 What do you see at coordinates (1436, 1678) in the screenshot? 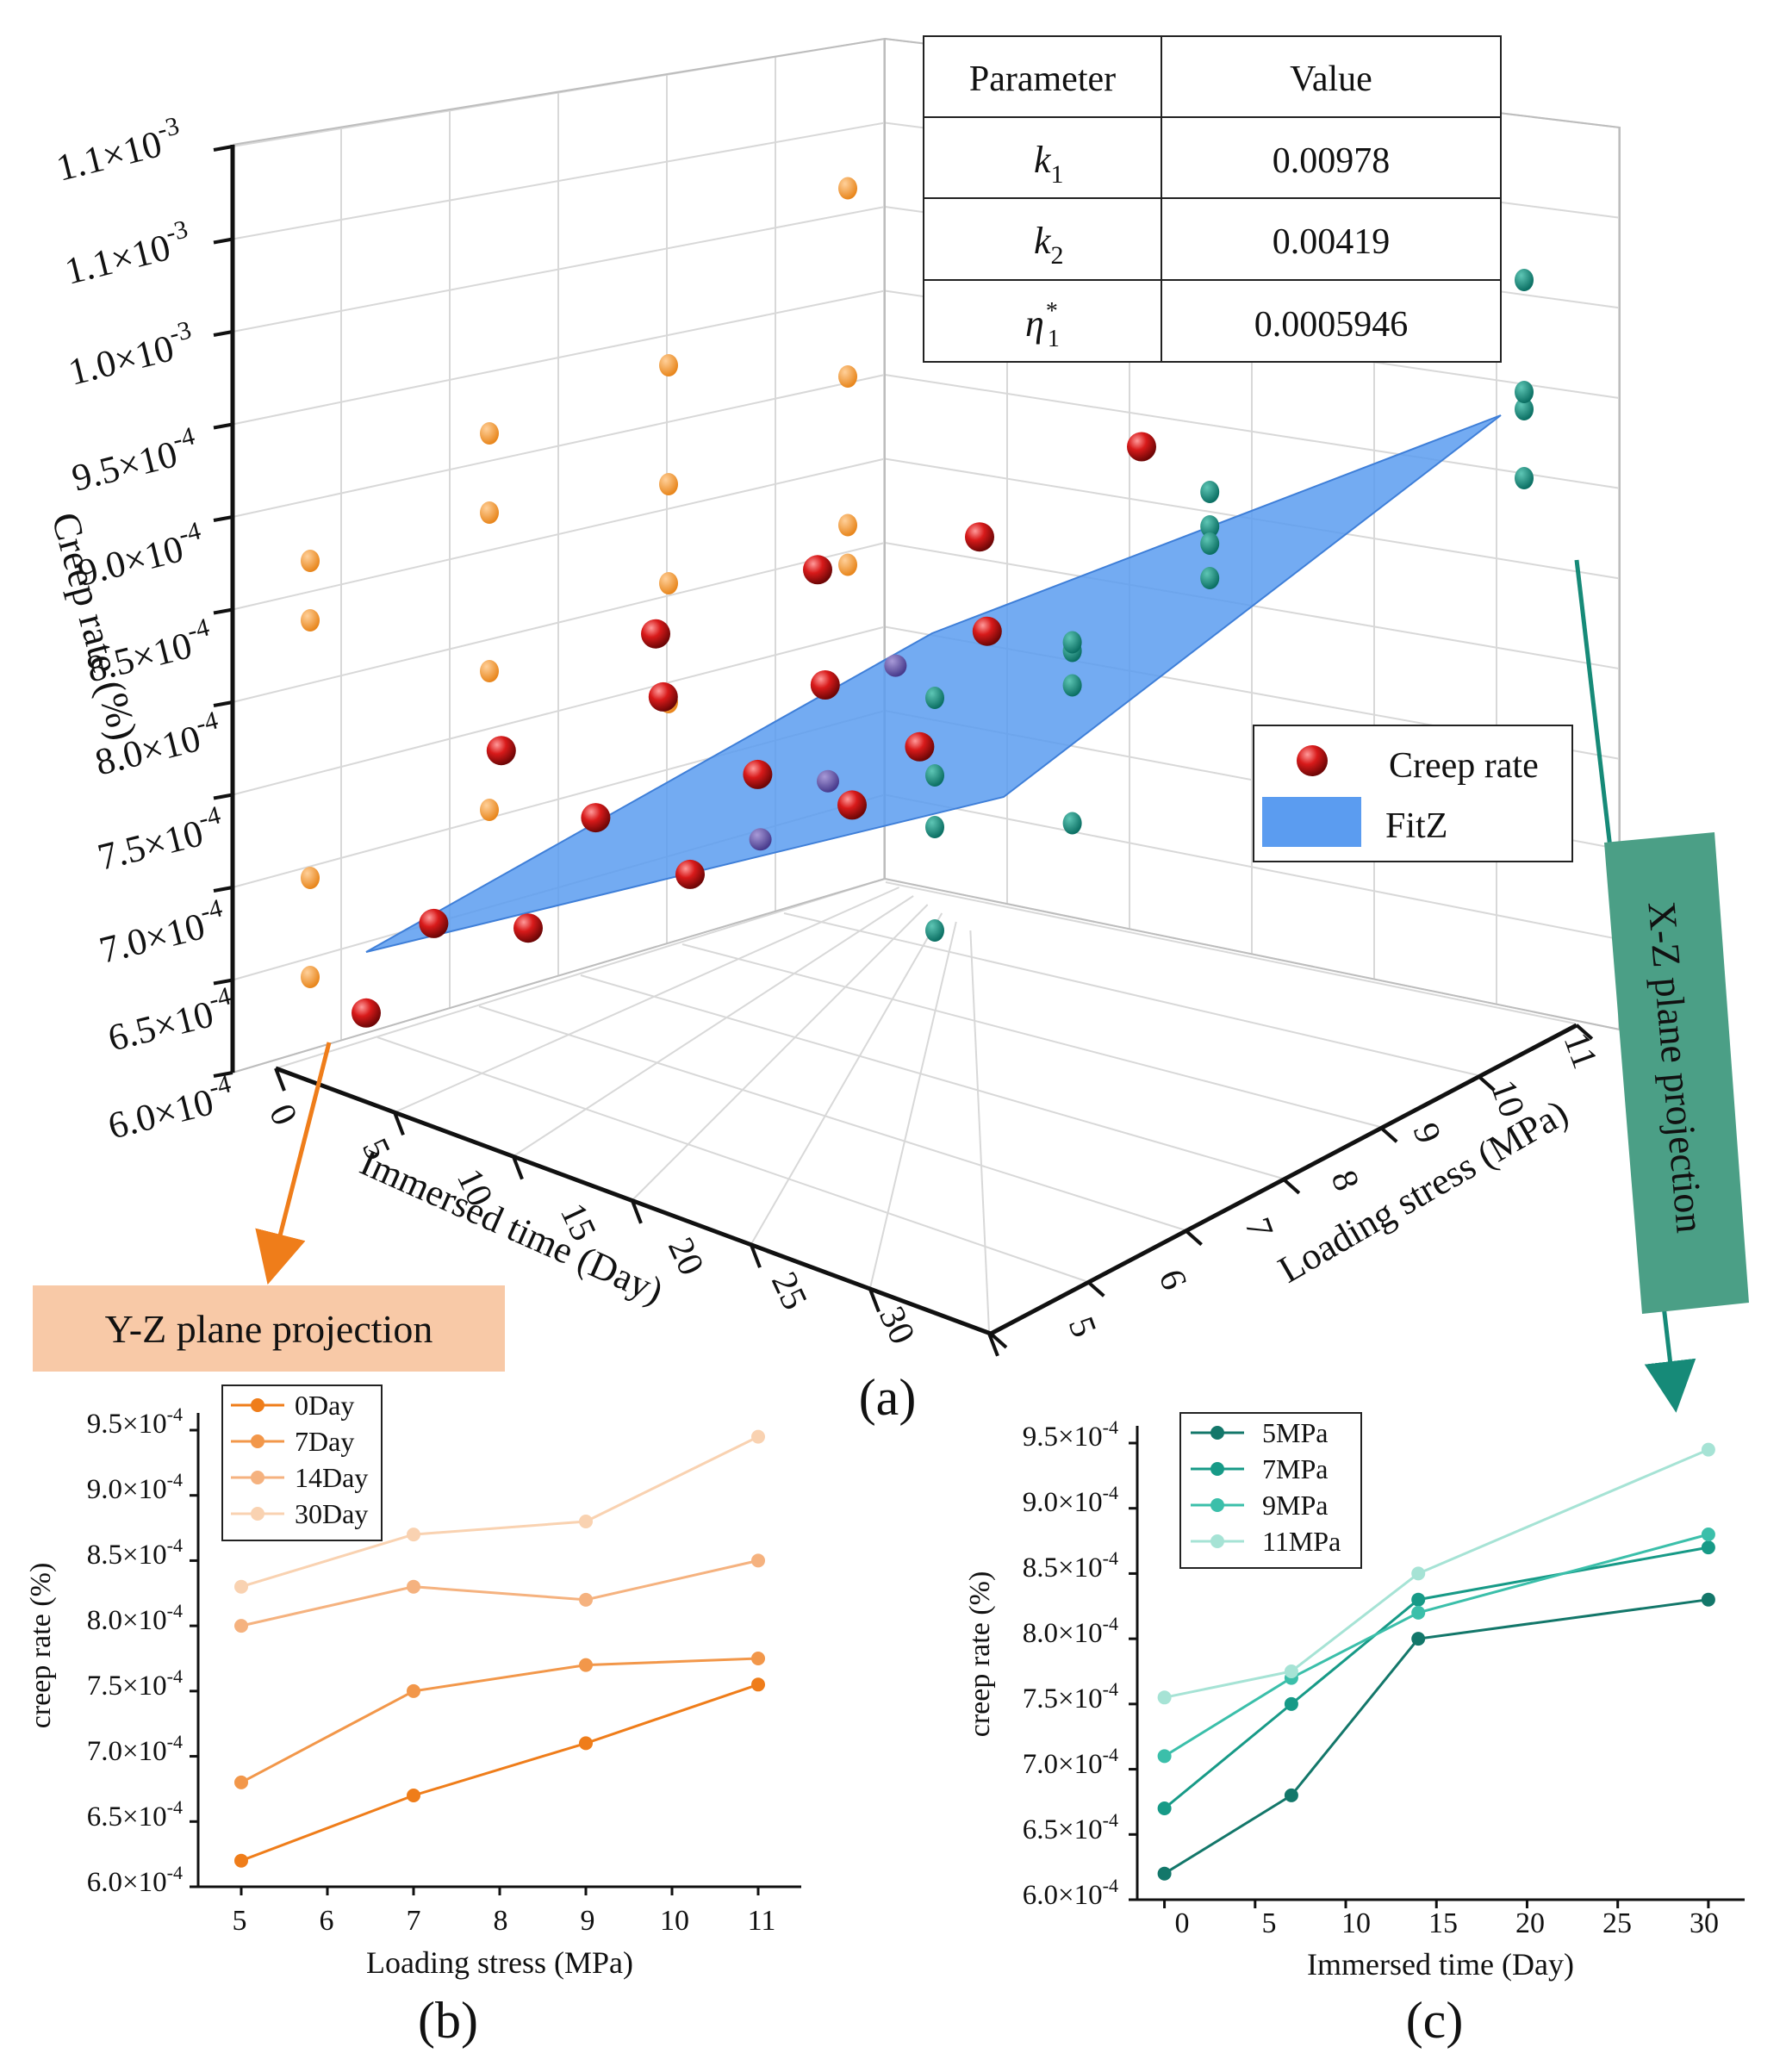
I see `series-line-7MPa` at bounding box center [1436, 1678].